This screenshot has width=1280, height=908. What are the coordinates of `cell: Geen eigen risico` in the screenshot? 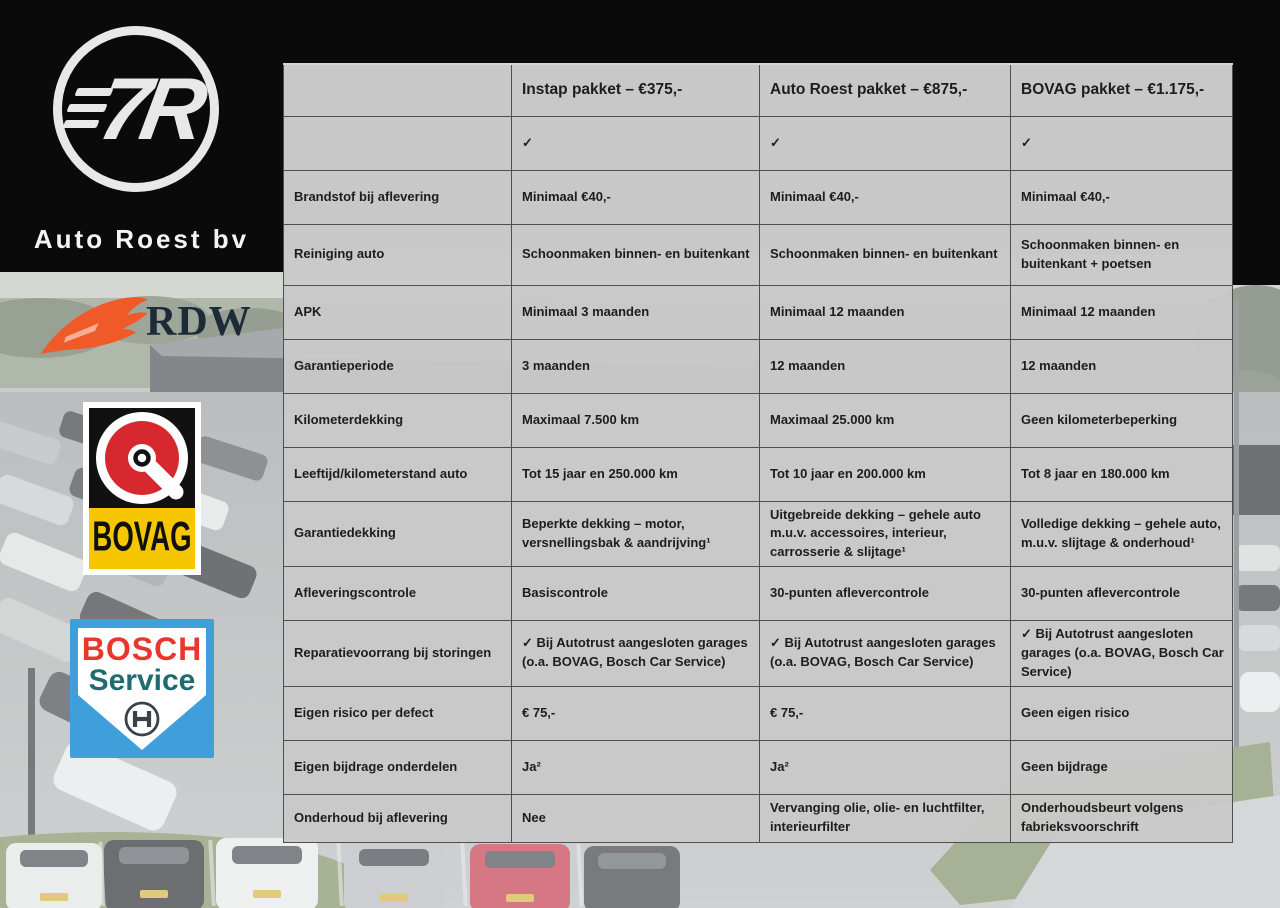 It's located at (1121, 713).